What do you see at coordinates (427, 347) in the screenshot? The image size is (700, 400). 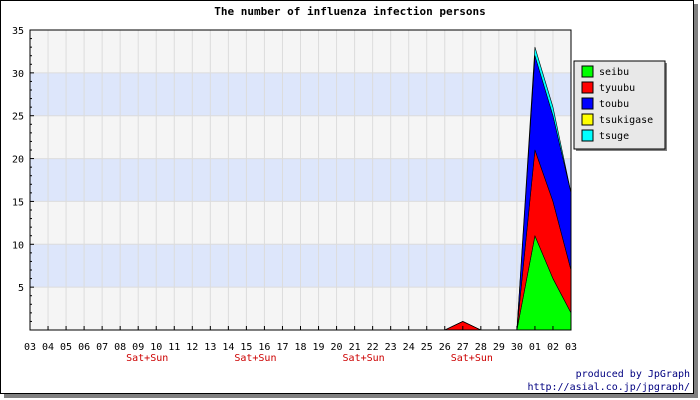 I see `x-tick-label: 25` at bounding box center [427, 347].